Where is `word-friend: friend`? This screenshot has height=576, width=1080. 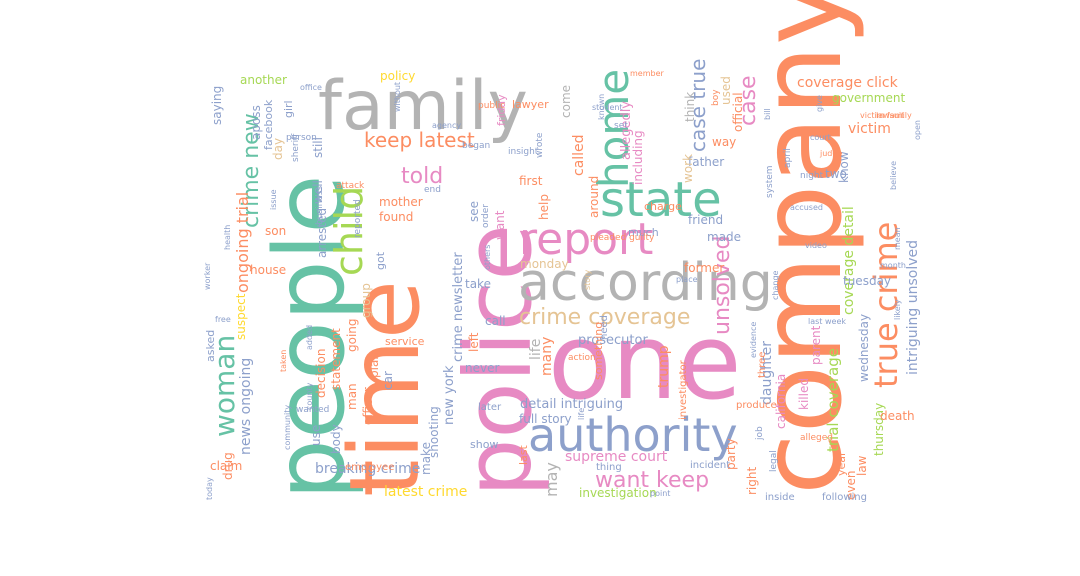
word-friend: friend is located at coordinates (705, 220).